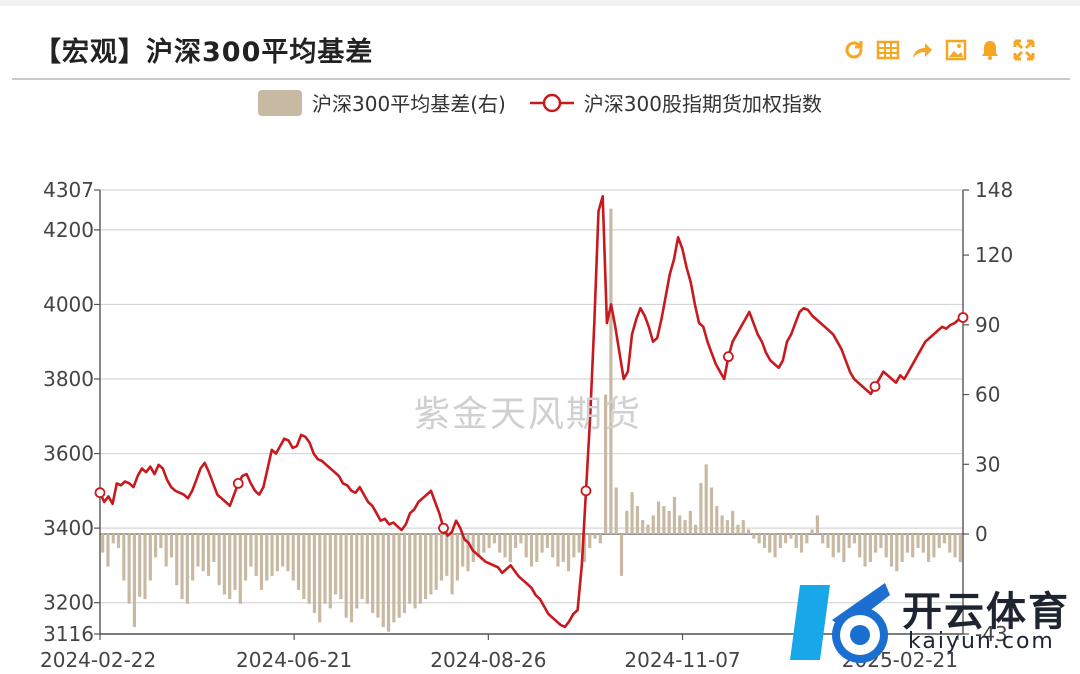 The image size is (1080, 674). Describe the element at coordinates (204, 52) in the screenshot. I see `page-title: 【宏观】沪深300平均基差` at that location.